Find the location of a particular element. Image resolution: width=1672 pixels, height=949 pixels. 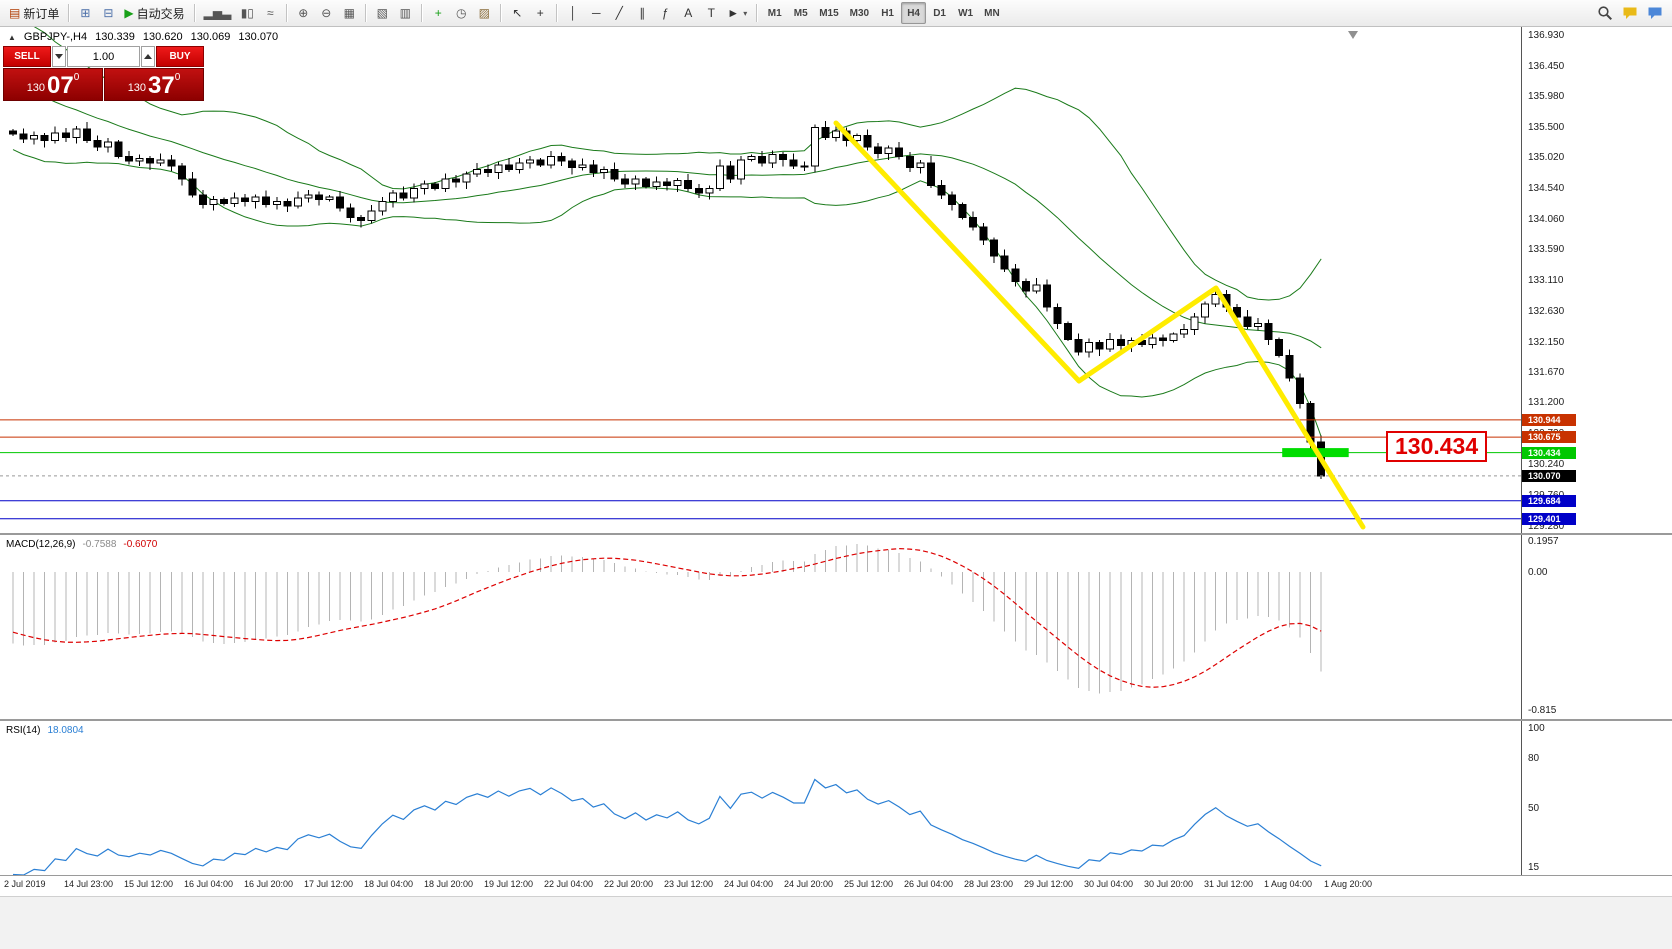

time-axis-label: 31 Jul 12:00 is located at coordinates (1229, 884).